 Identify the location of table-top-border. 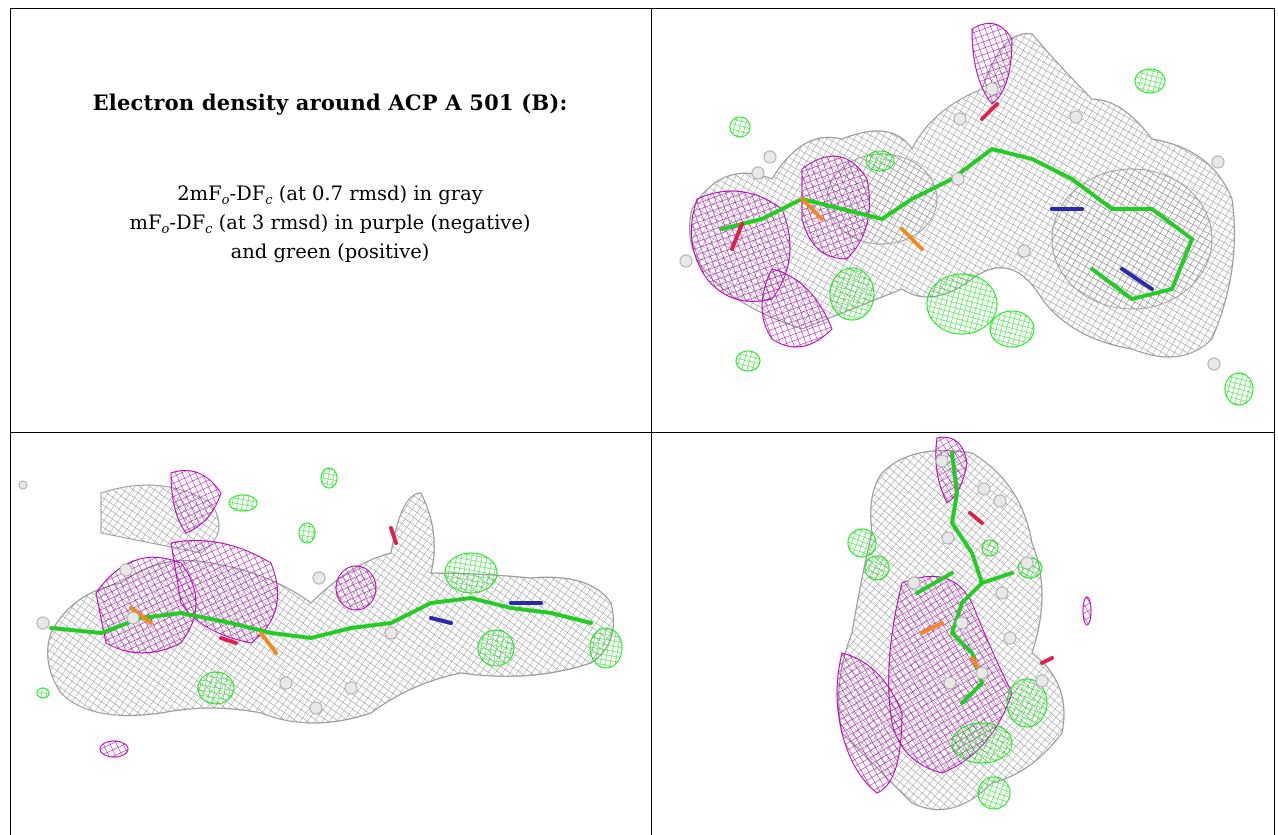
(642, 8).